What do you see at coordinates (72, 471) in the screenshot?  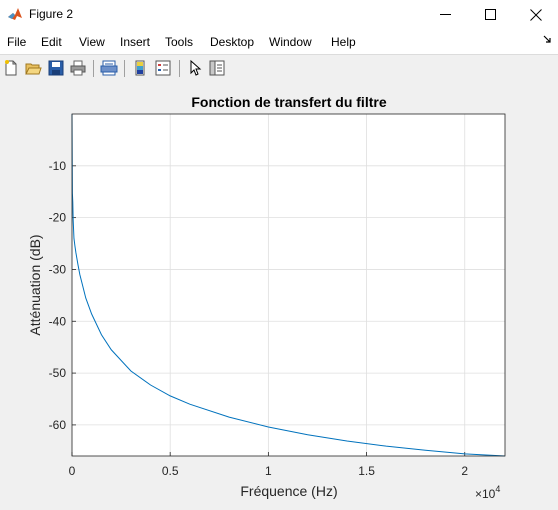 I see `x-tick-label: 0` at bounding box center [72, 471].